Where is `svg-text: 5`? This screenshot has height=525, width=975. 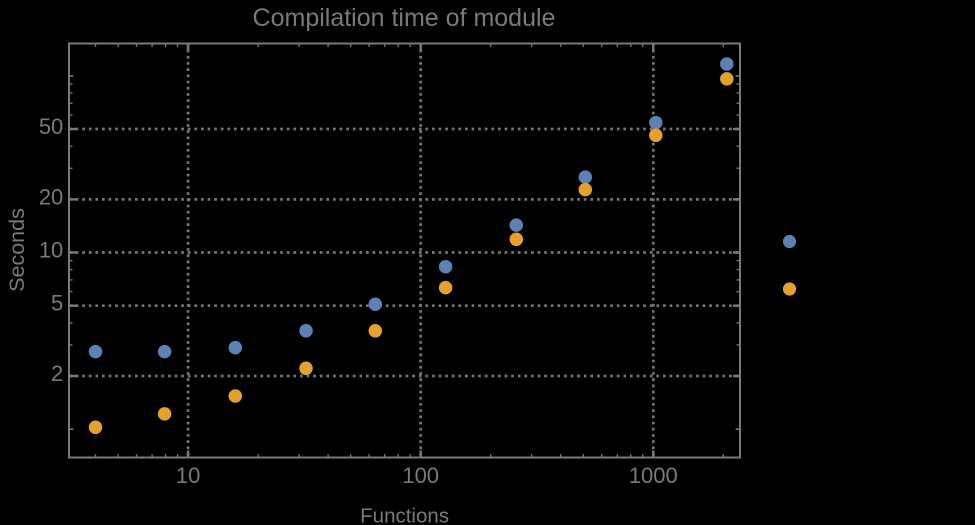
svg-text: 5 is located at coordinates (57, 303).